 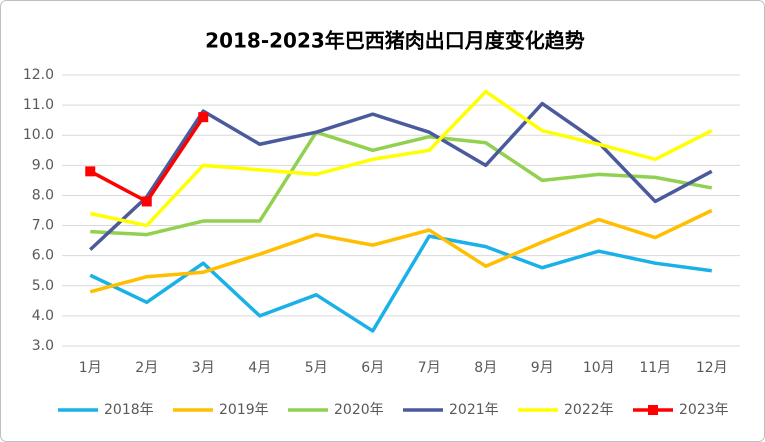 I want to click on y-tick-label: 8.0, so click(x=43, y=195).